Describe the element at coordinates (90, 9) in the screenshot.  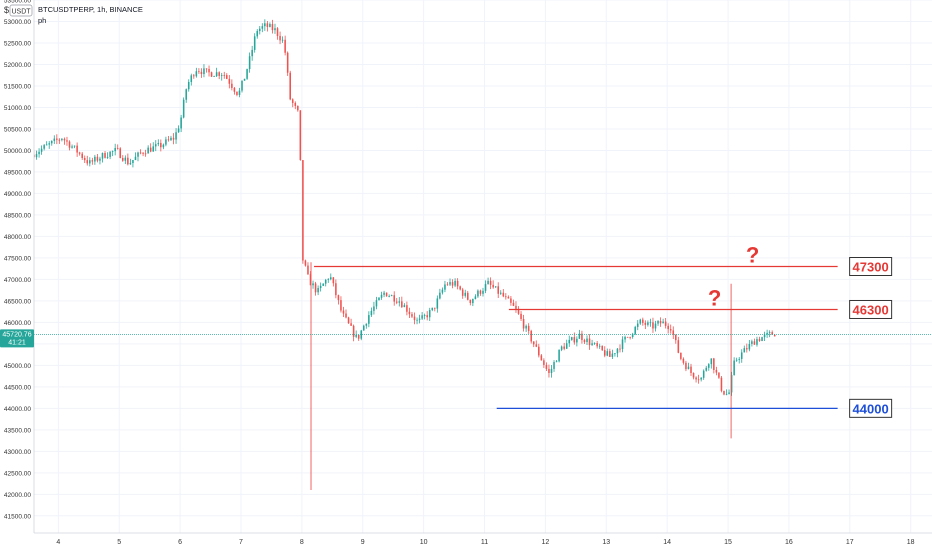
I see `symbol-title: BTCUSDTPERP, 1h, BINANCE` at that location.